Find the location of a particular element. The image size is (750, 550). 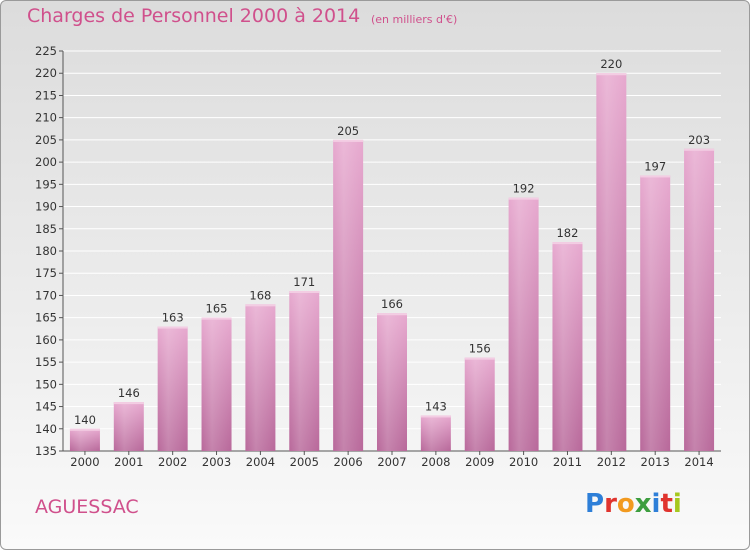

logo-letter: r is located at coordinates (610, 504).